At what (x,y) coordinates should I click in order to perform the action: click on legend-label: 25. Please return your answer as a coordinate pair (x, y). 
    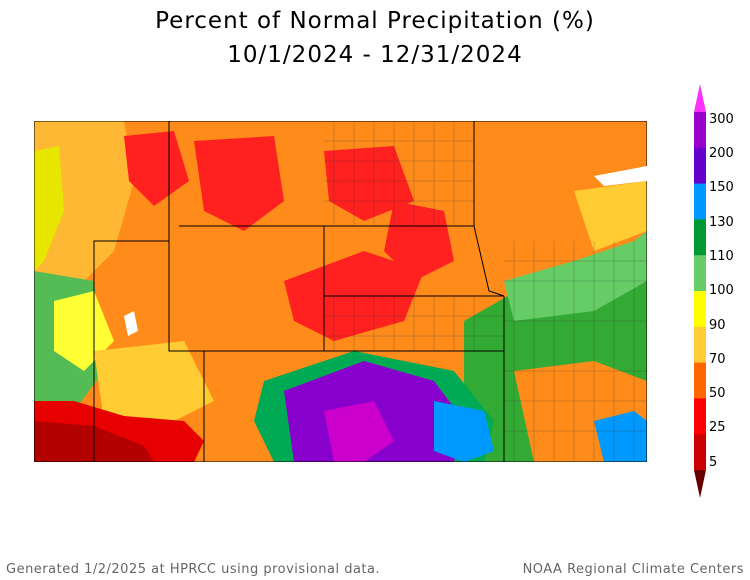
    Looking at the image, I should click on (717, 427).